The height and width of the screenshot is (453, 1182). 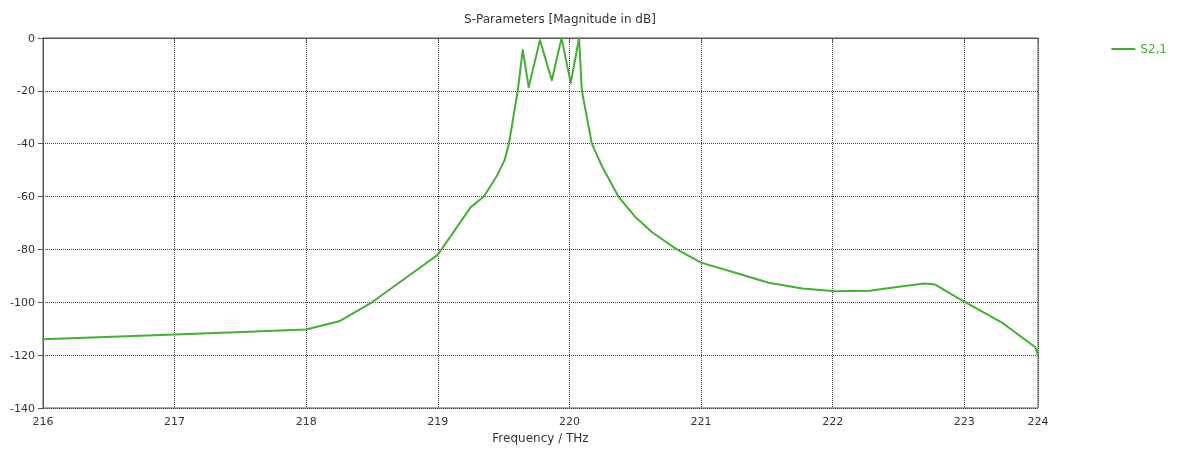 What do you see at coordinates (833, 421) in the screenshot?
I see `x-tick-label: 222` at bounding box center [833, 421].